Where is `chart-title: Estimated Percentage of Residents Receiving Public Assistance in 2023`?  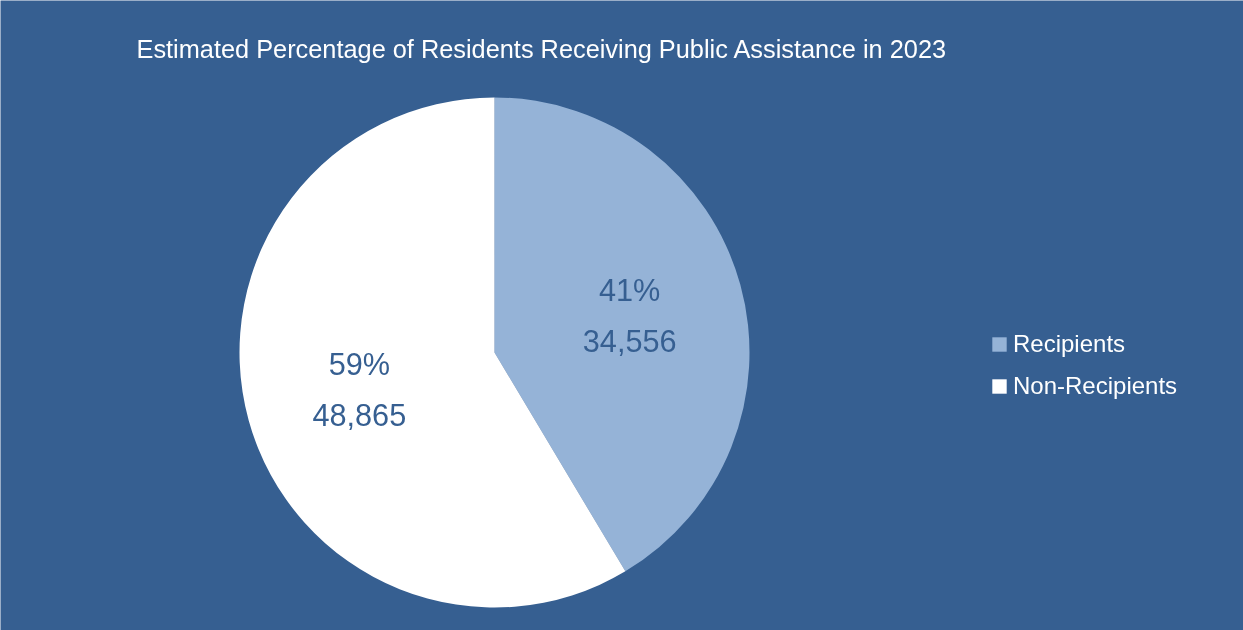
chart-title: Estimated Percentage of Residents Receiving Public Assistance in 2023 is located at coordinates (541, 48).